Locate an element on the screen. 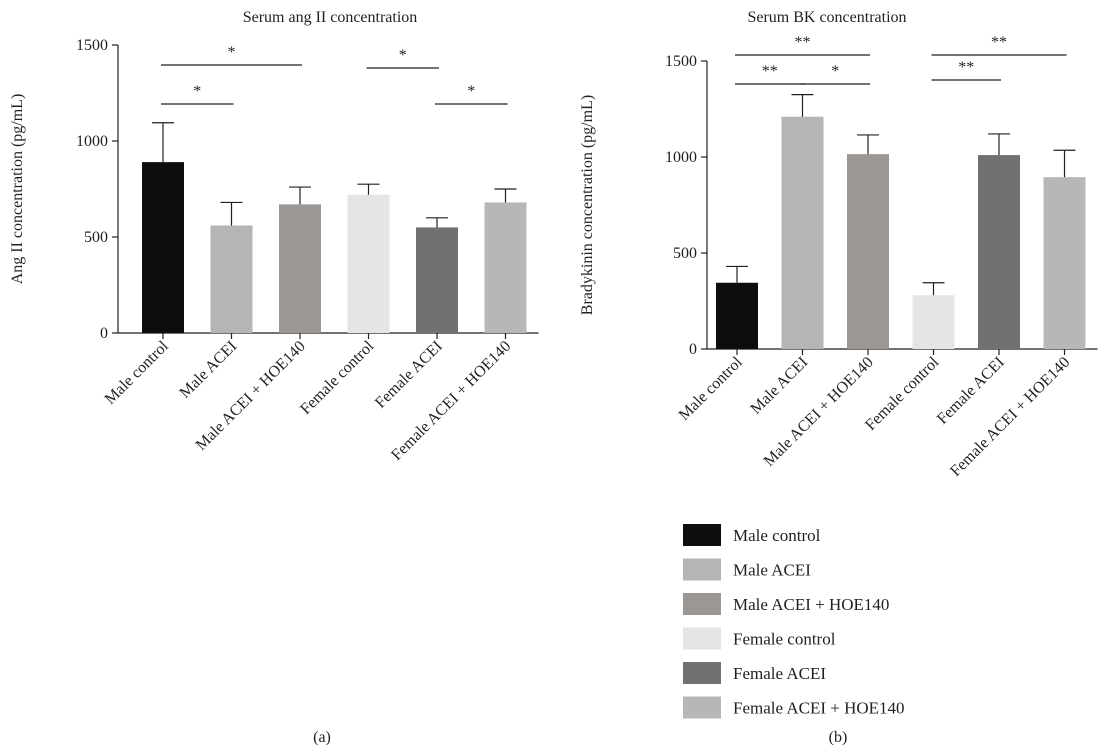  legend-label: Male ACEI is located at coordinates (772, 570).